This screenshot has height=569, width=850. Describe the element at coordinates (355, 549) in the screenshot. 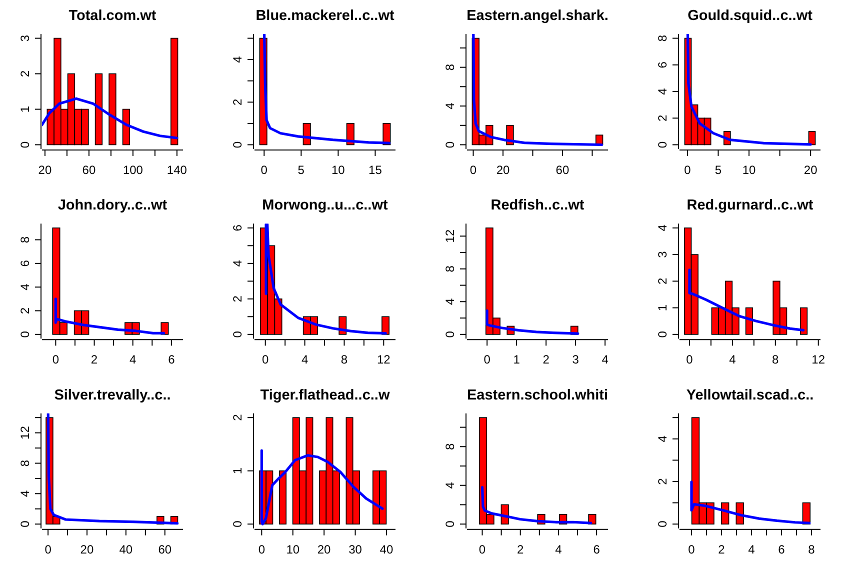

I see `x-tick-label: 30` at that location.